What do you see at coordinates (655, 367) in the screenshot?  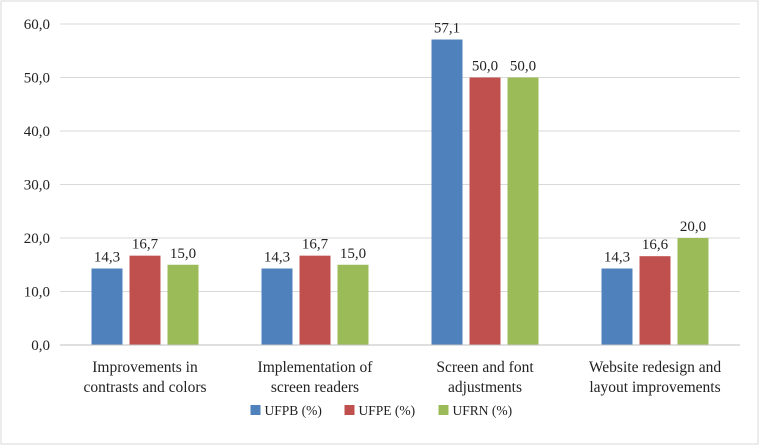 I see `category-label: Website redesign and` at bounding box center [655, 367].